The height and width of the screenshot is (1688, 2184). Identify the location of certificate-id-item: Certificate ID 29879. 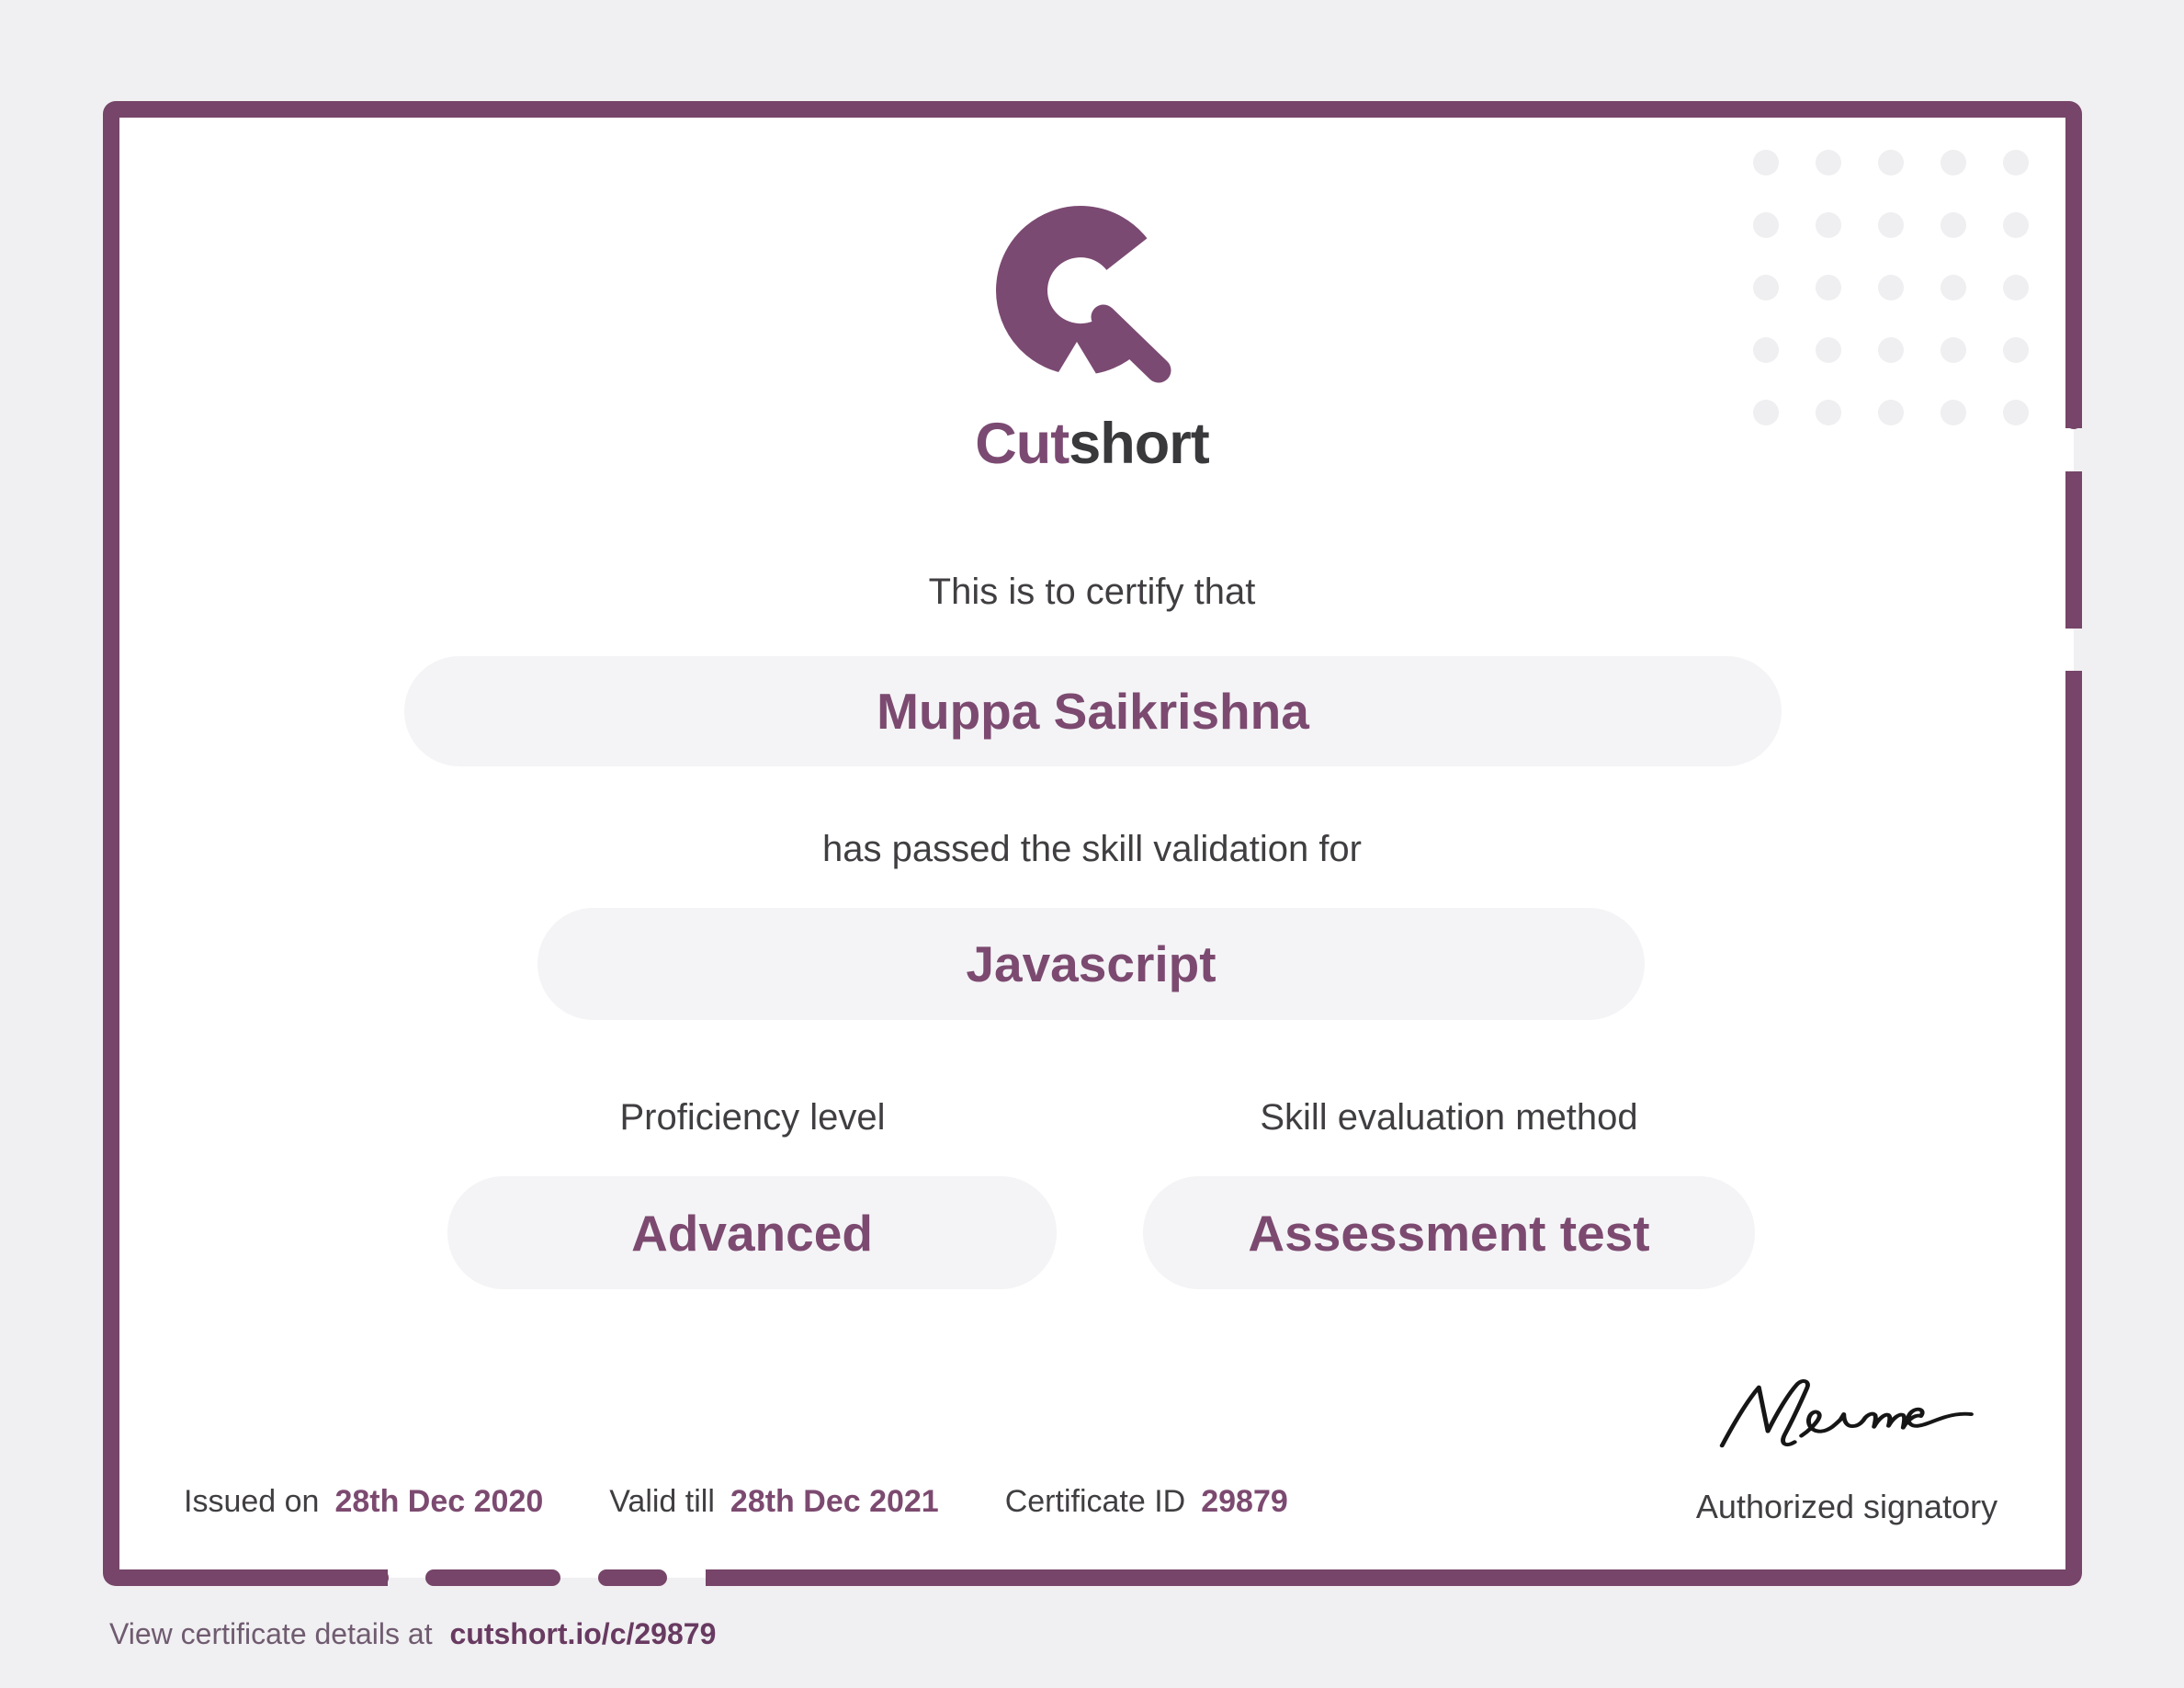
(1146, 1501).